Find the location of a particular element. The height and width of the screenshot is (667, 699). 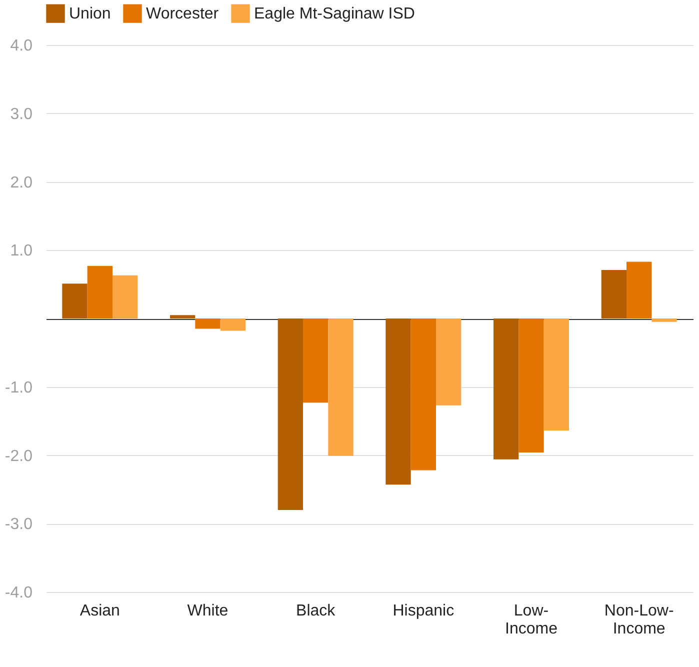

x-tick-label: Asian is located at coordinates (100, 611).